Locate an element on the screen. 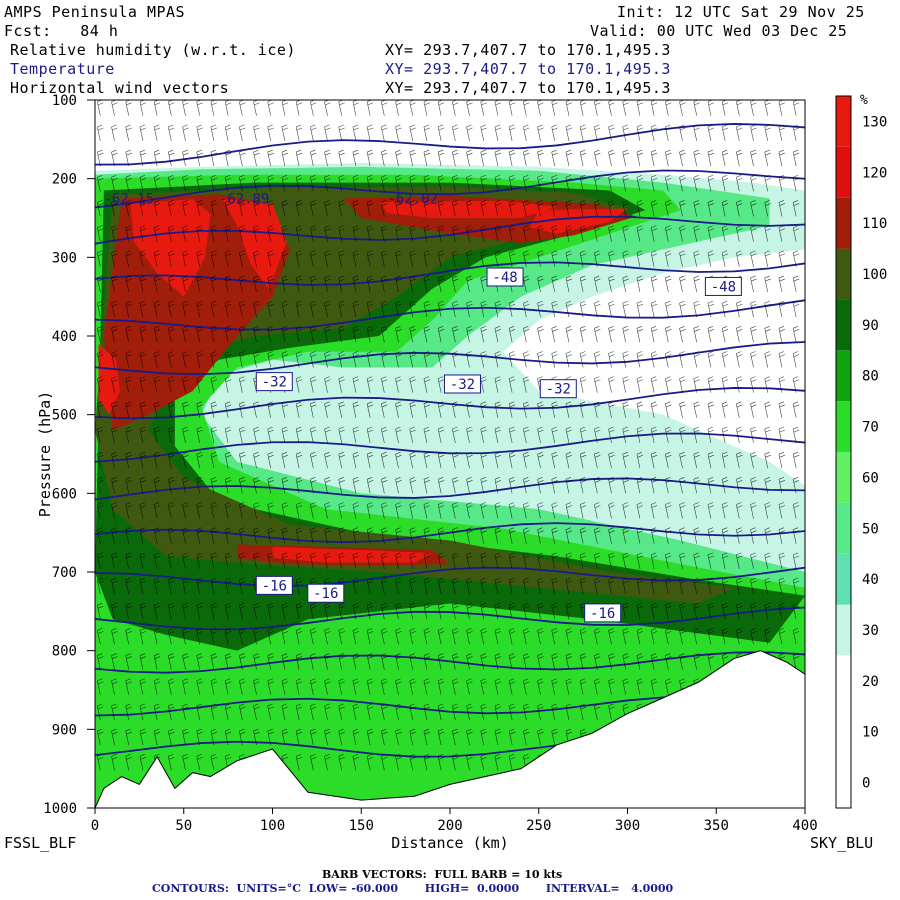 Image resolution: width=900 pixels, height=900 pixels. contour-label: -62.02 is located at coordinates (412, 199).